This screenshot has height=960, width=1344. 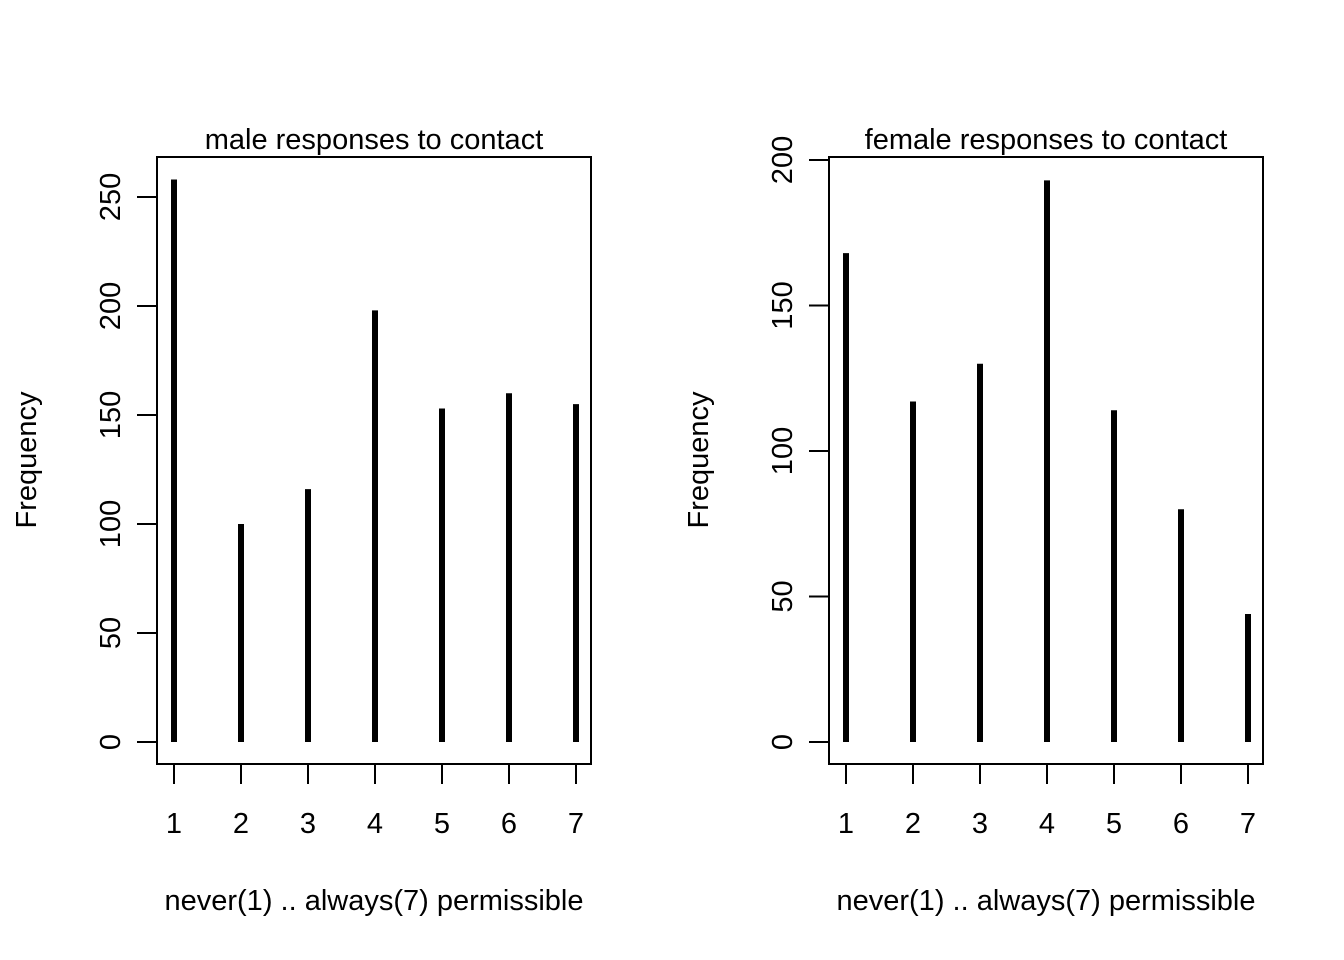 I want to click on y-axis: 0 50 100 150 200, so click(x=798, y=443).